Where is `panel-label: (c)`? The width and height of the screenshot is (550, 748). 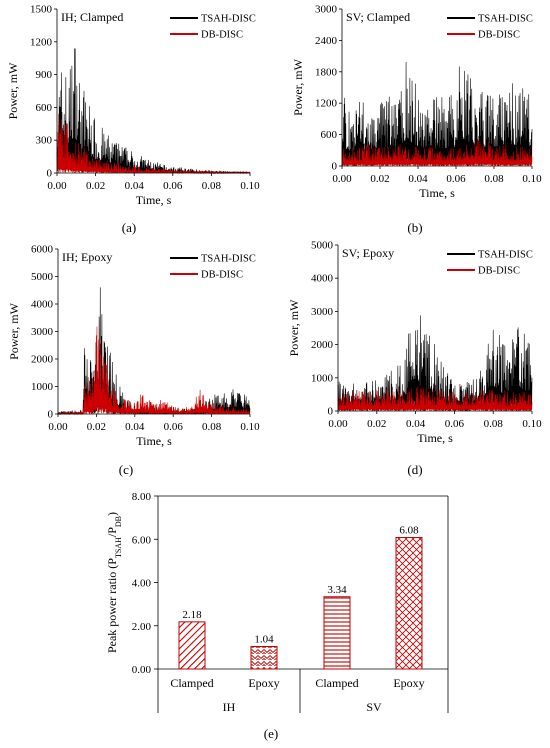
panel-label: (c) is located at coordinates (126, 469).